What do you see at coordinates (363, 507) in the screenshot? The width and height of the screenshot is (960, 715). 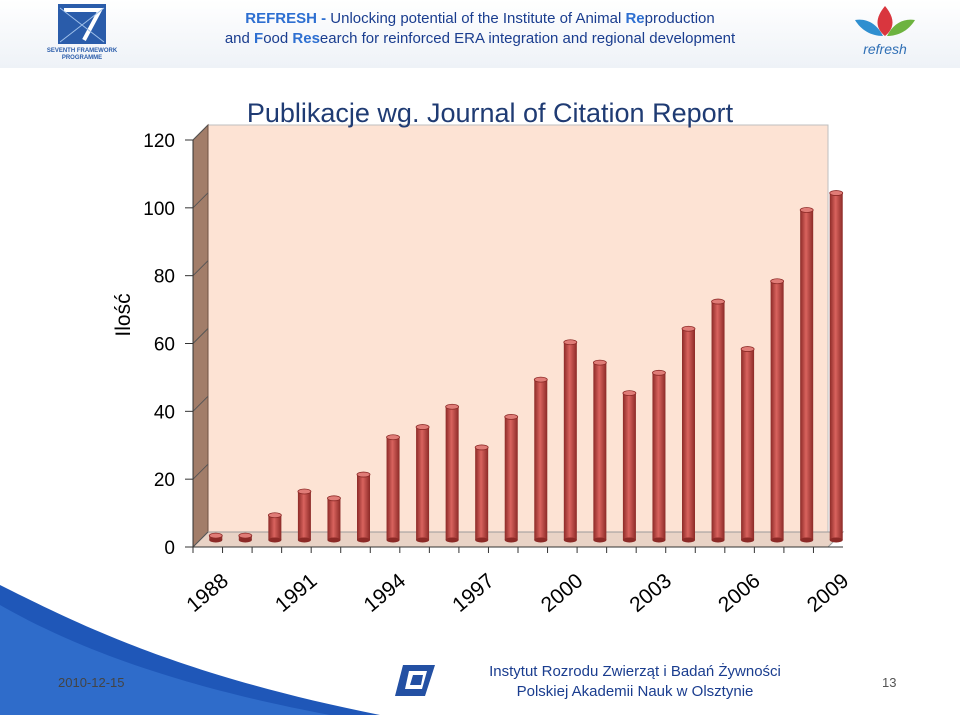 I see `bar-1993` at bounding box center [363, 507].